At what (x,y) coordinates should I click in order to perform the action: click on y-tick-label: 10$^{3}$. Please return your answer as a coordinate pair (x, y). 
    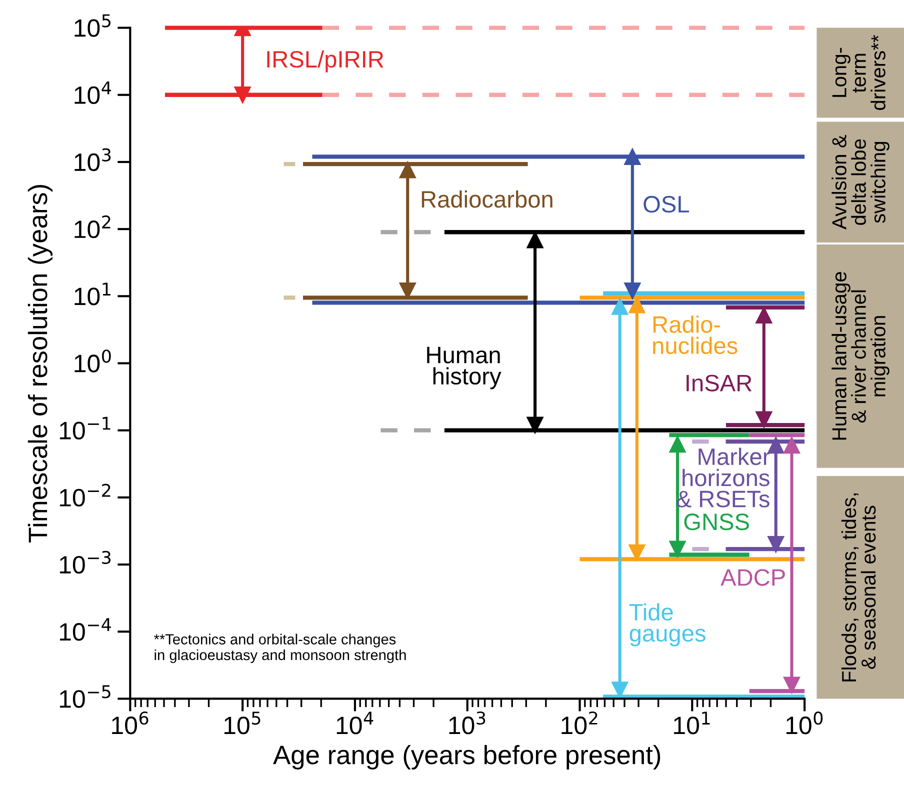
    Looking at the image, I should click on (92, 160).